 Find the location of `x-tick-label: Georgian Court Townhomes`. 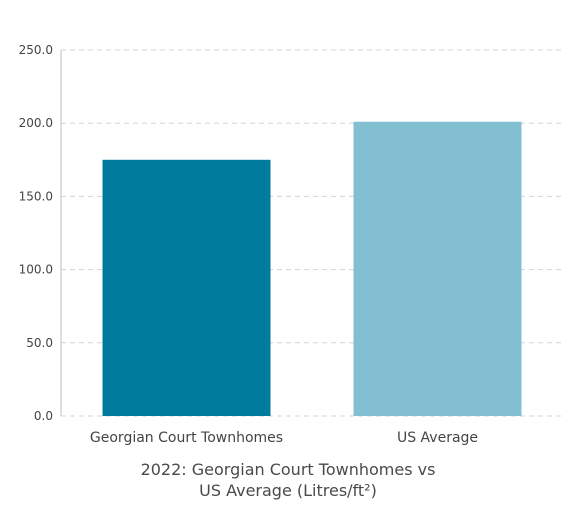

x-tick-label: Georgian Court Townhomes is located at coordinates (186, 438).